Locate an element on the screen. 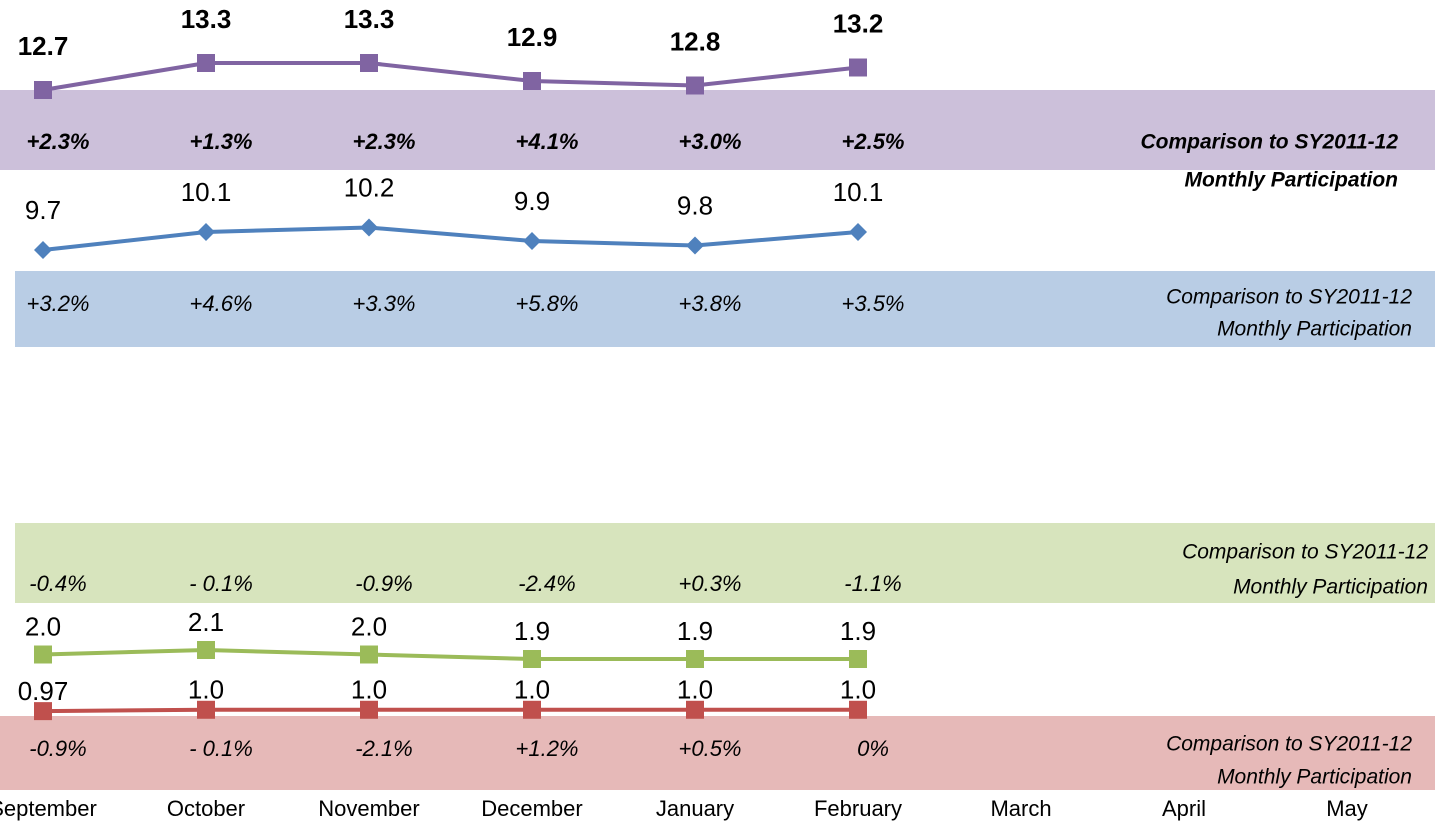 The width and height of the screenshot is (1435, 825). data-label: 12.9 is located at coordinates (532, 37).